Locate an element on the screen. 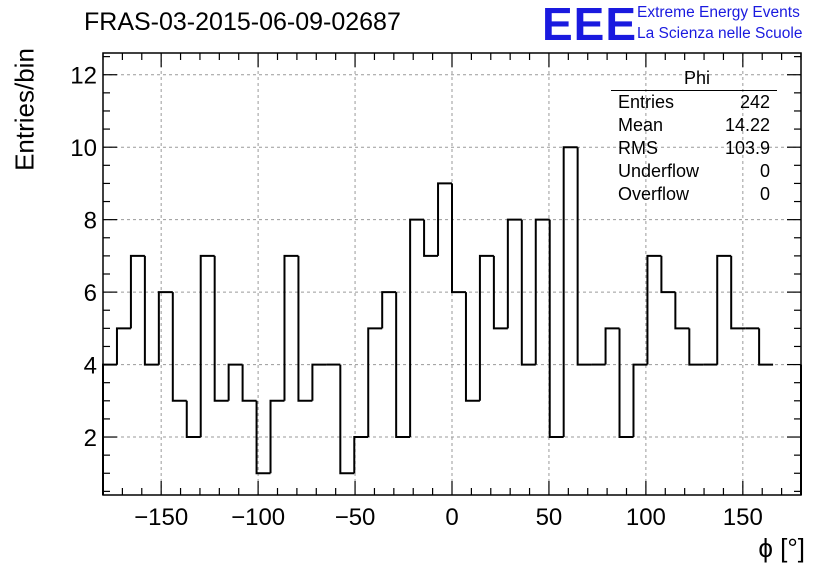  stats-key: Entries is located at coordinates (646, 102).